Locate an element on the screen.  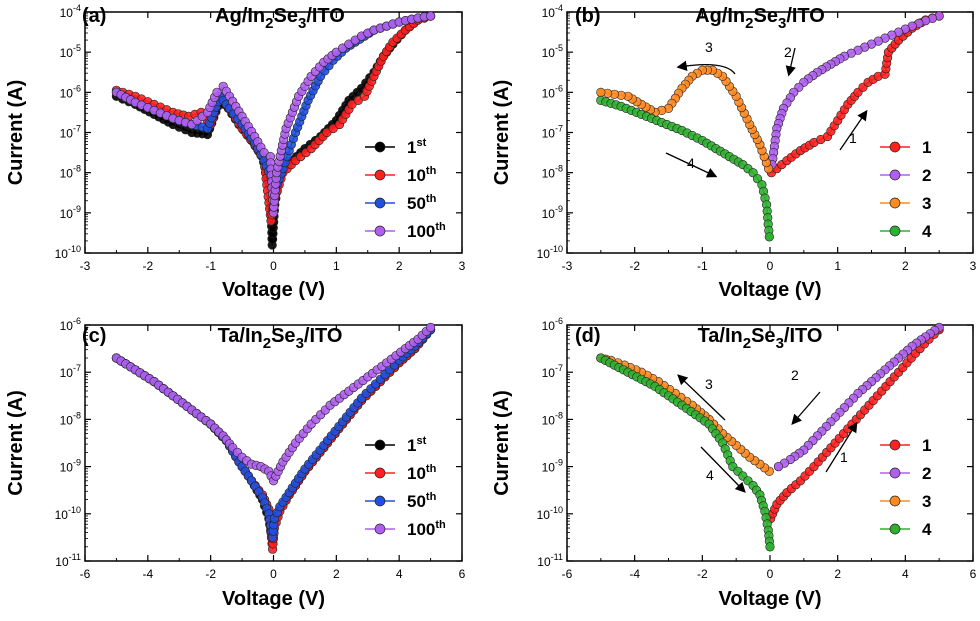
panel-label: (d) is located at coordinates (588, 336).